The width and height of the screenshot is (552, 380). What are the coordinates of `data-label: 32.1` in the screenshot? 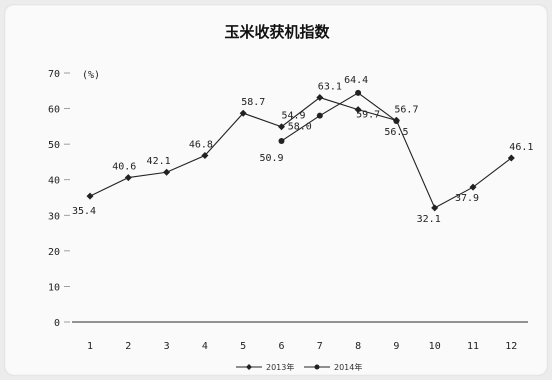 It's located at (429, 219).